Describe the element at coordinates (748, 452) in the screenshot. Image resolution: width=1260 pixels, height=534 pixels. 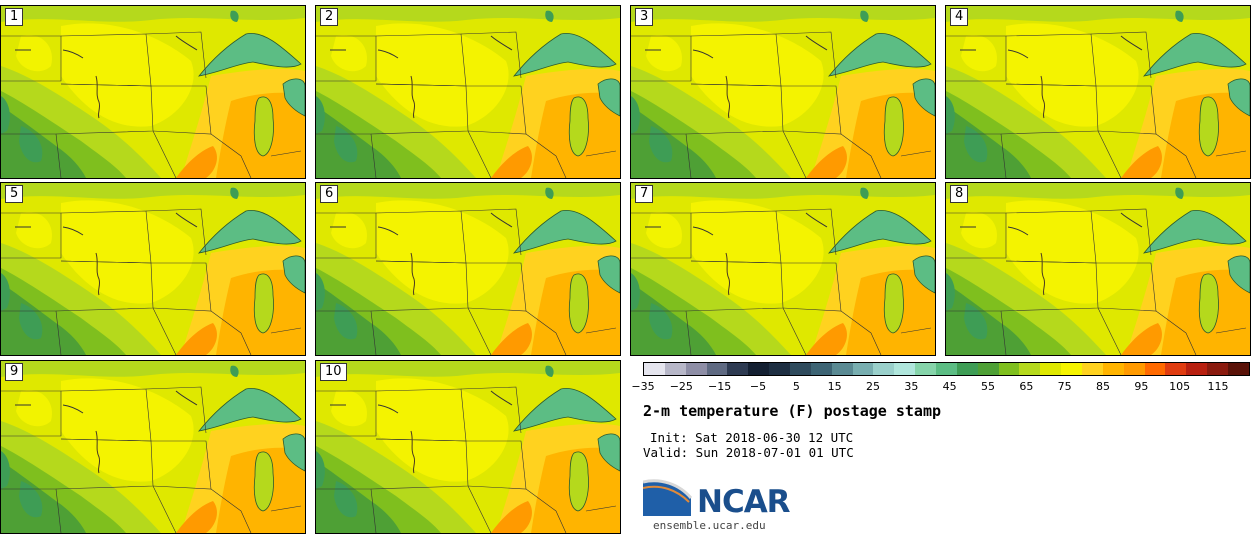
I see `valid-time: Valid: Sun 2018-07-01 01 UTC` at that location.